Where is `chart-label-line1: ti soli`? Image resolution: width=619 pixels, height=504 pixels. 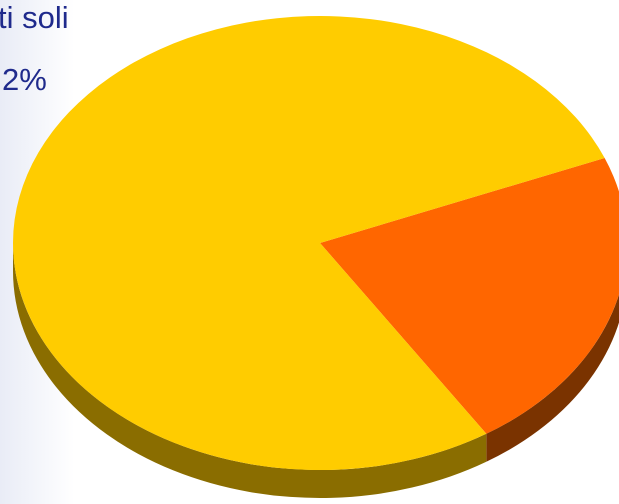
chart-label-line1: ti soli is located at coordinates (34, 17).